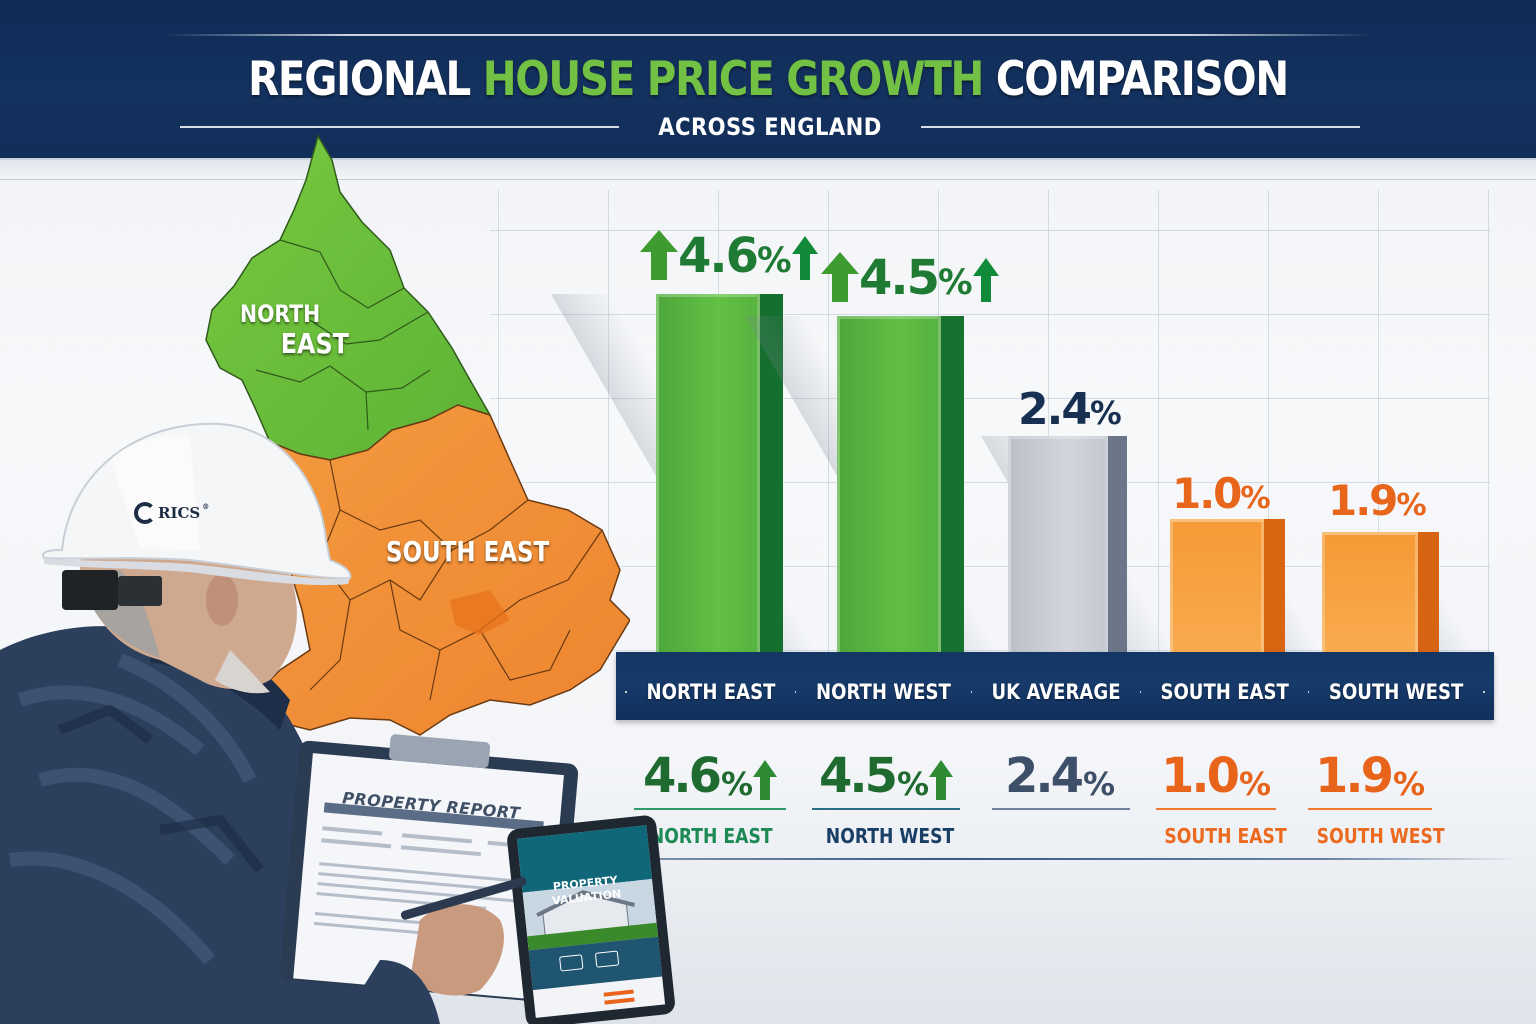 The image size is (1536, 1024). I want to click on bar-value-label: 4.5%, so click(910, 277).